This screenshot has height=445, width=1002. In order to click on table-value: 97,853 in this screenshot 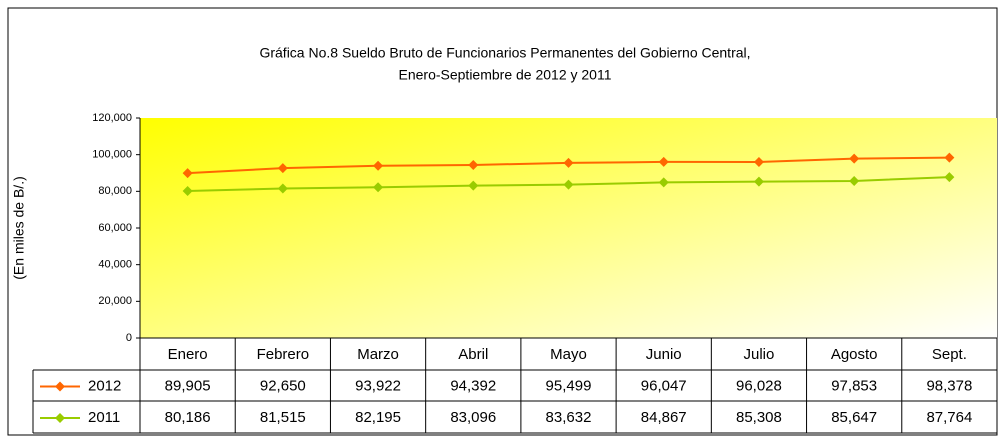, I will do `click(854, 385)`.